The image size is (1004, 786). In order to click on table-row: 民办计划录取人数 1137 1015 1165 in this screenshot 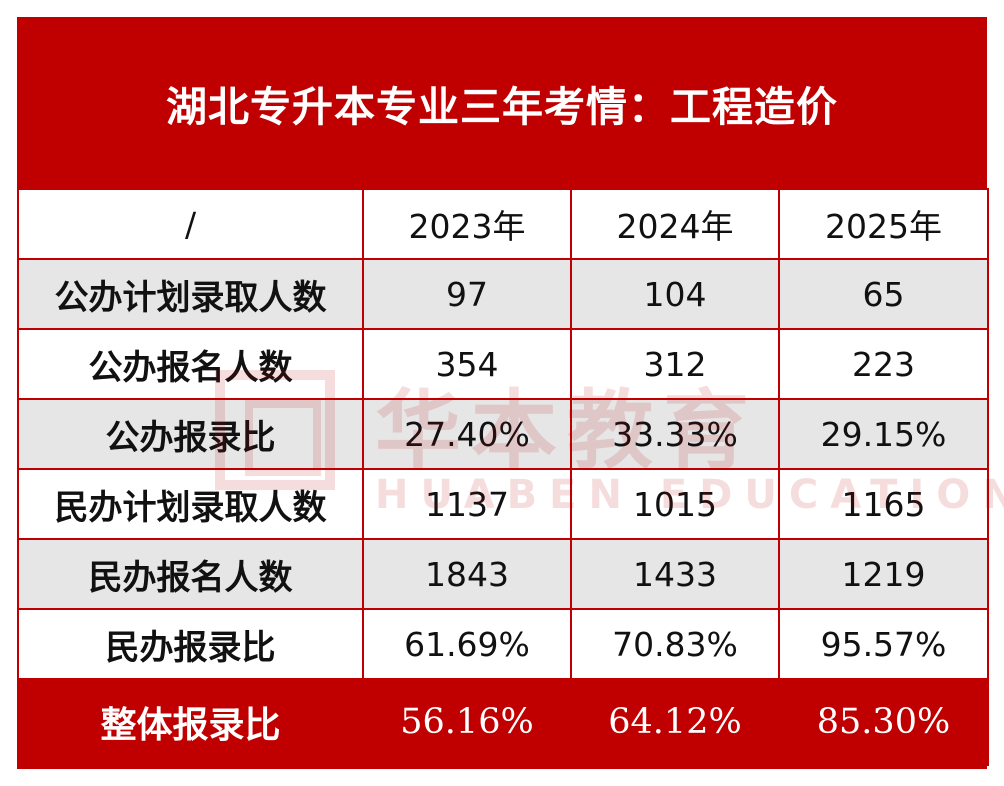, I will do `click(503, 504)`.